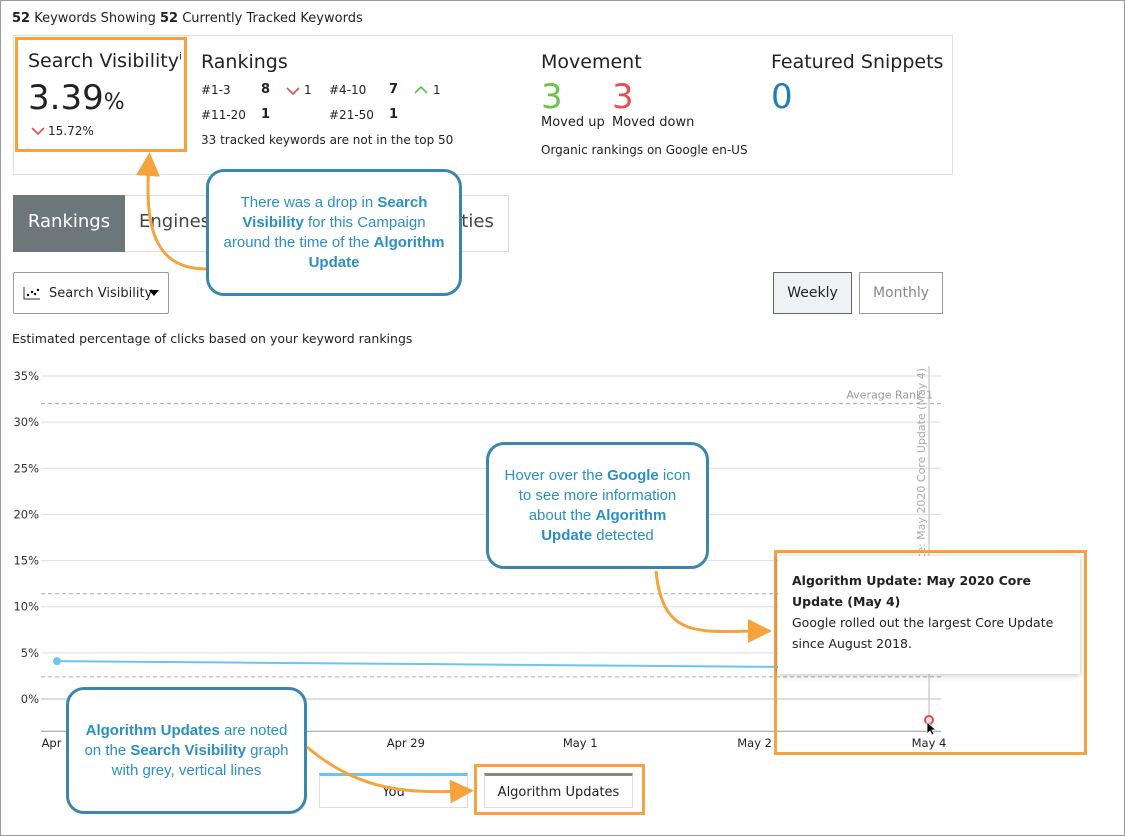  I want to click on point, so click(57, 661).